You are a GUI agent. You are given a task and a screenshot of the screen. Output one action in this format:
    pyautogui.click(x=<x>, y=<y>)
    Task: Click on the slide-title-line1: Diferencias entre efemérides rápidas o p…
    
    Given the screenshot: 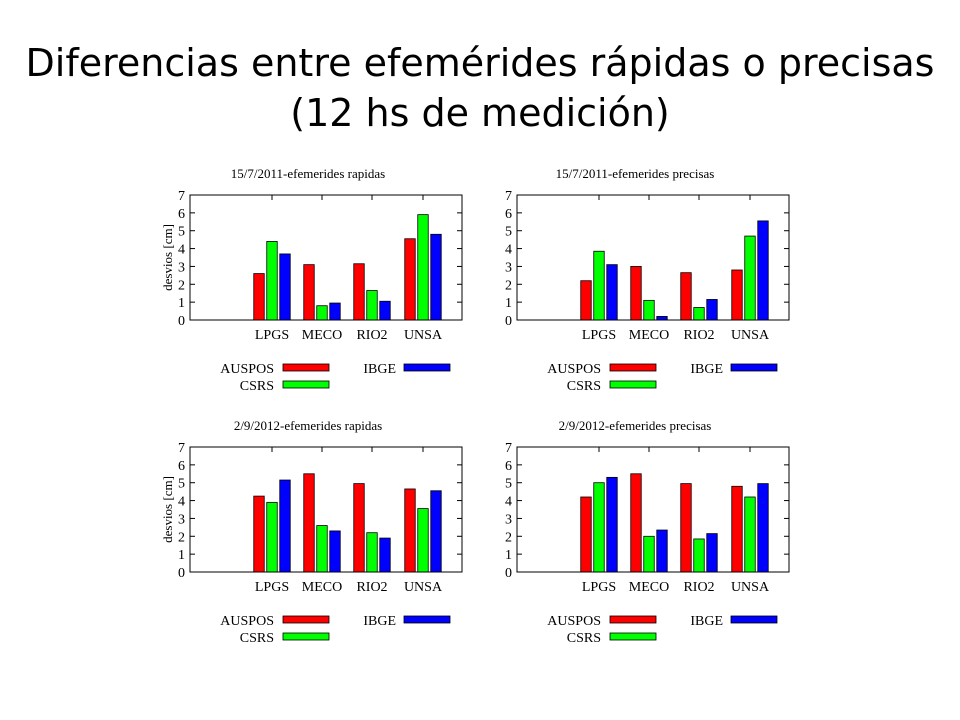 What is the action you would take?
    pyautogui.click(x=480, y=63)
    